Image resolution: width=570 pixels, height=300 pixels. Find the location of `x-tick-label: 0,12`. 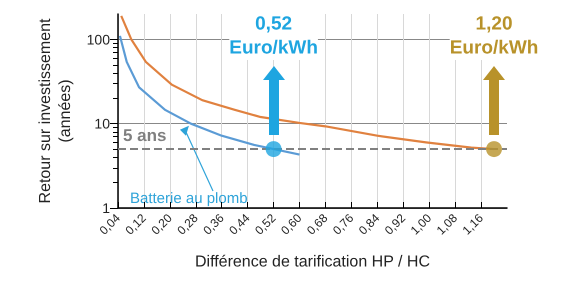

x-tick-label: 0,12 is located at coordinates (136, 224).